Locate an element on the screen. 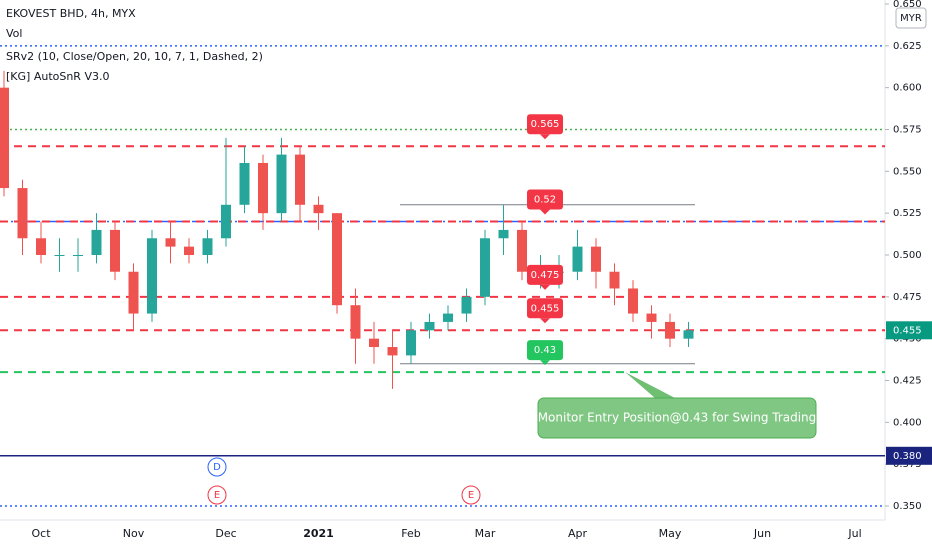  y-tick-label: 0.500 is located at coordinates (907, 255).